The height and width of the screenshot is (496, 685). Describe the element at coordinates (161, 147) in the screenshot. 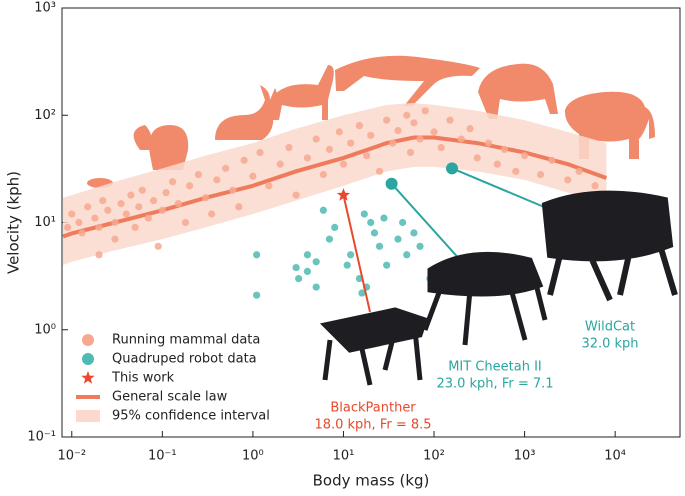

I see `squirrel` at that location.